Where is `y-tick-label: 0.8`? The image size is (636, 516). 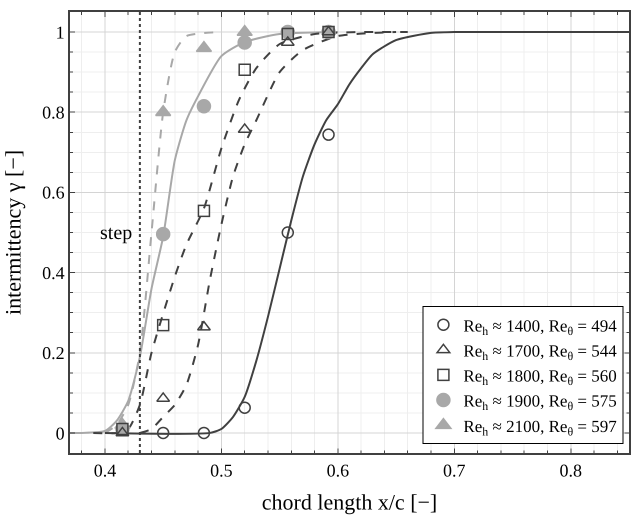 y-tick-label: 0.8 is located at coordinates (53, 112).